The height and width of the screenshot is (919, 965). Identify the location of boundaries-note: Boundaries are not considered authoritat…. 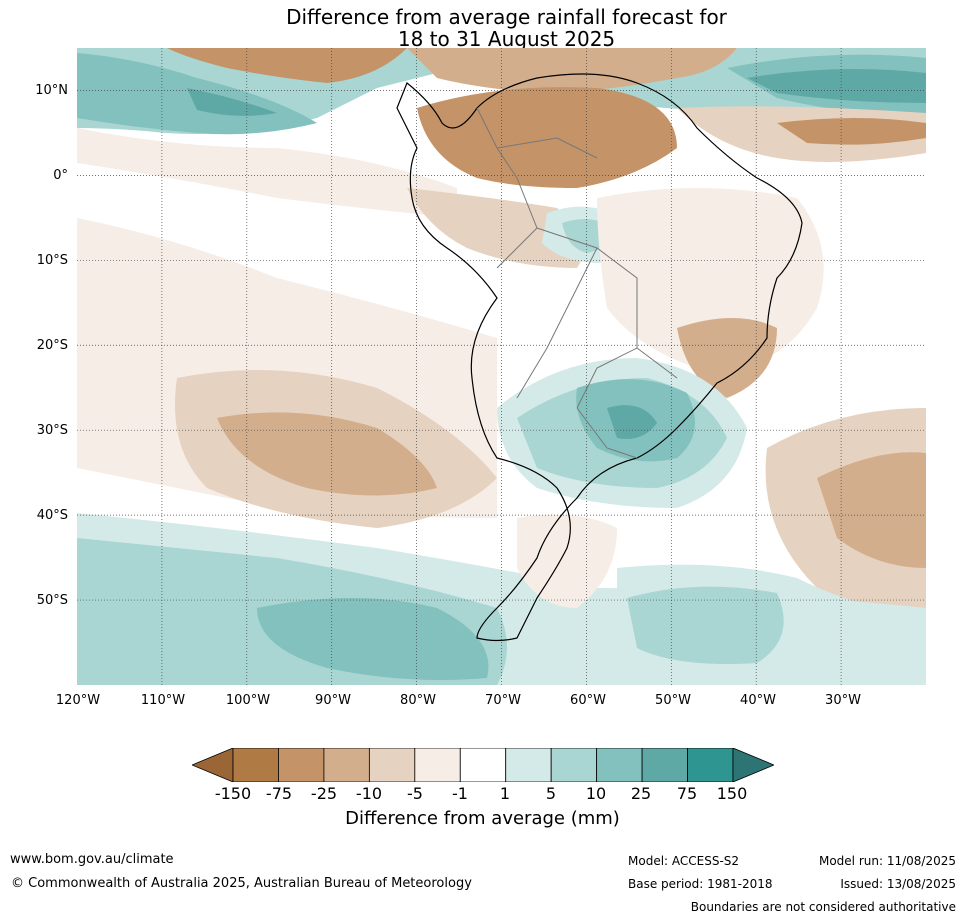
(823, 907).